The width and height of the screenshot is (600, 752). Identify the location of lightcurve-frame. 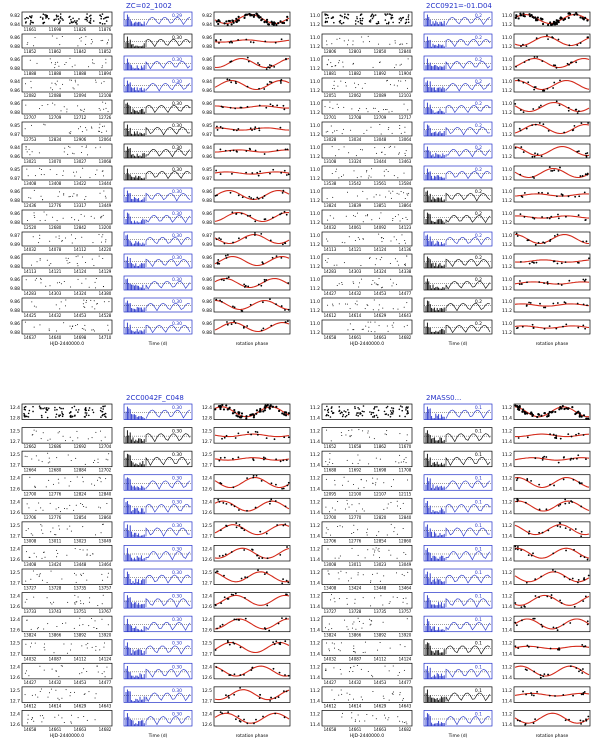
(367, 283).